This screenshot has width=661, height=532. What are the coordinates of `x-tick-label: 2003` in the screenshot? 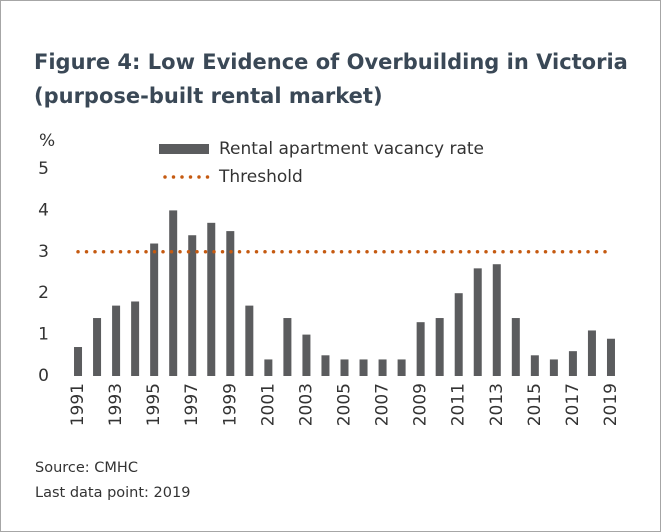 It's located at (306, 404).